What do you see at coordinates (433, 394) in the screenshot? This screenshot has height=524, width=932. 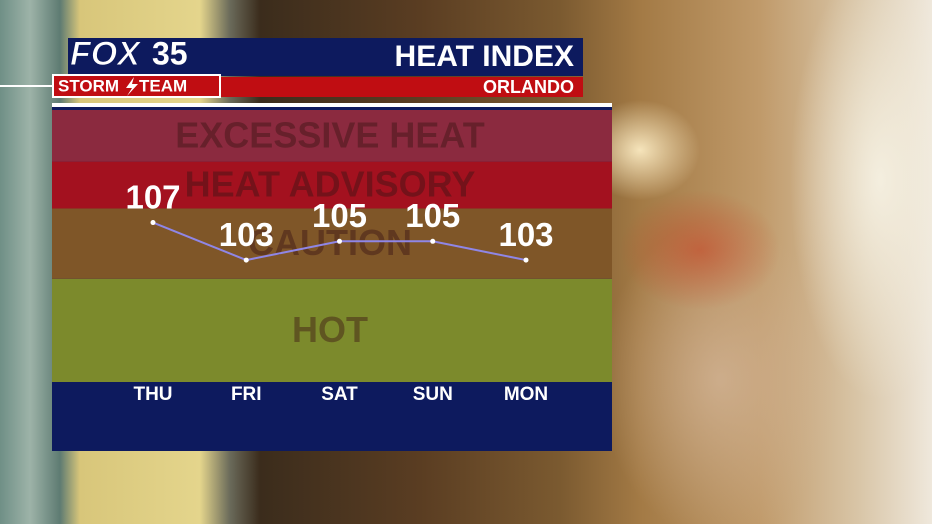 I see `x-tick-label: SUN` at bounding box center [433, 394].